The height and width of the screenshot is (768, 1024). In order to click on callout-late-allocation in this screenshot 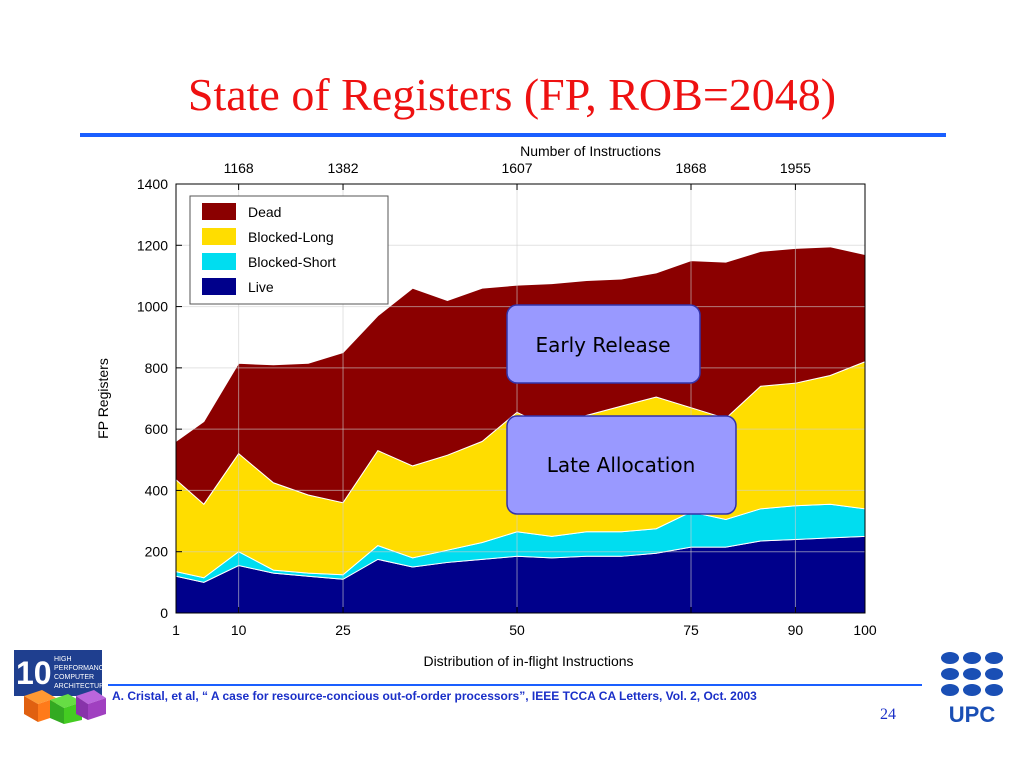, I will do `click(621, 465)`.